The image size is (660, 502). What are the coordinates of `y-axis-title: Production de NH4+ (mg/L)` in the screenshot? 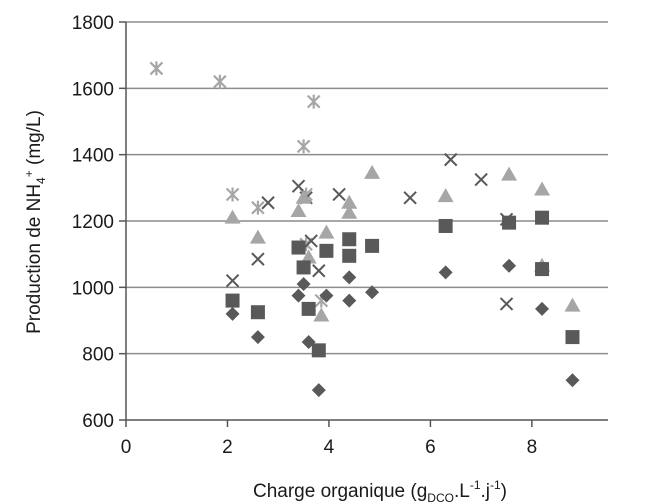 It's located at (35, 222).